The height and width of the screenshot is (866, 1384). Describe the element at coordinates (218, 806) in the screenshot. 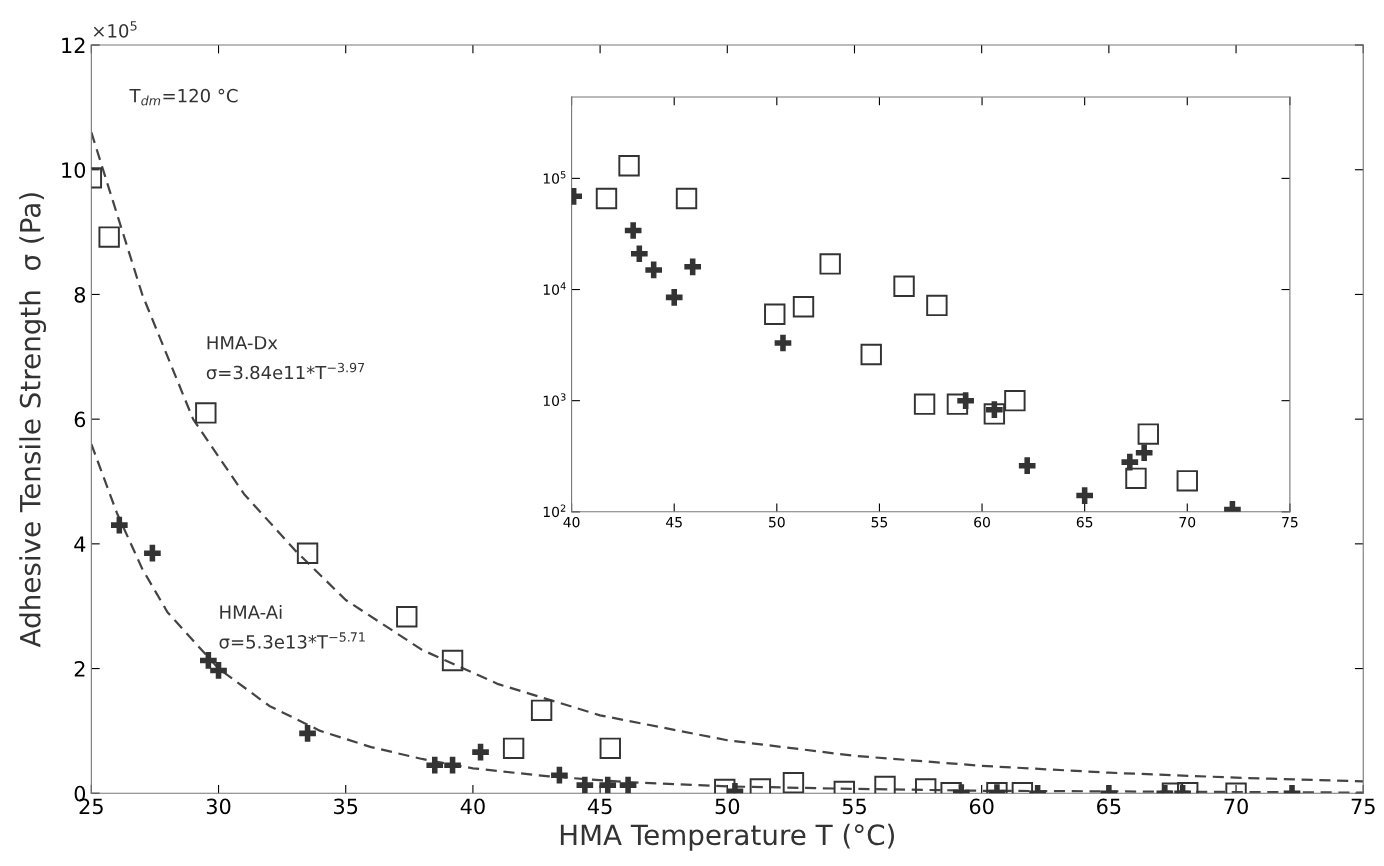

I see `x-tick-label: 30` at that location.